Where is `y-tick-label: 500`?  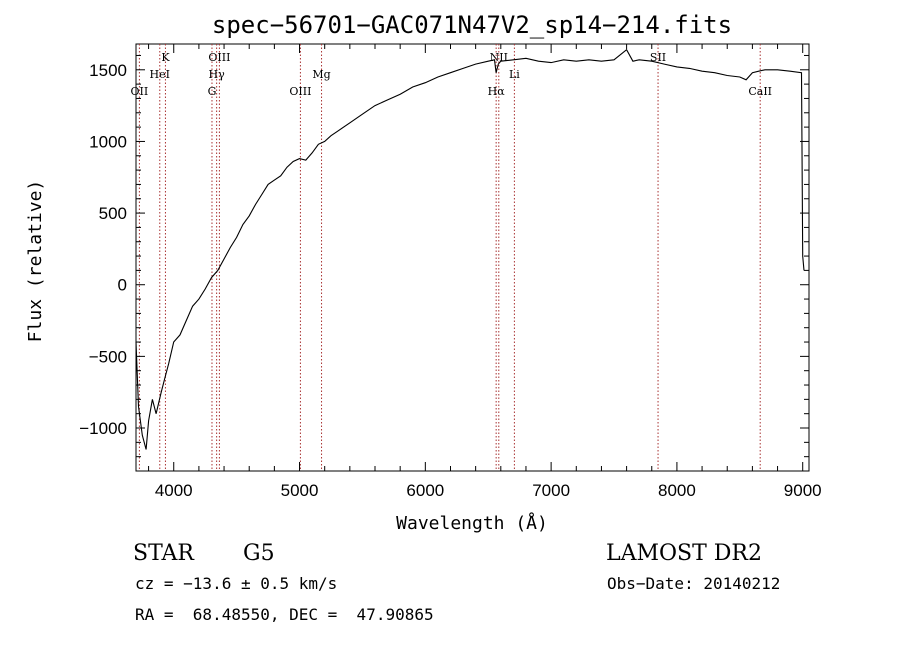 y-tick-label: 500 is located at coordinates (113, 213).